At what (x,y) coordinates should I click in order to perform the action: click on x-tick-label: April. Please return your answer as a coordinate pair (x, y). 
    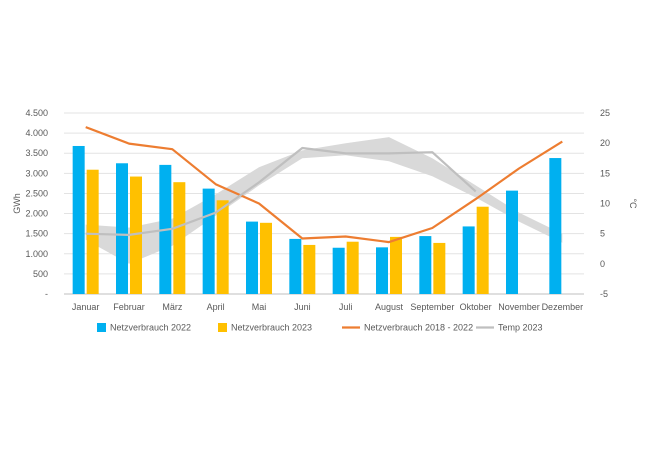
    Looking at the image, I should click on (216, 307).